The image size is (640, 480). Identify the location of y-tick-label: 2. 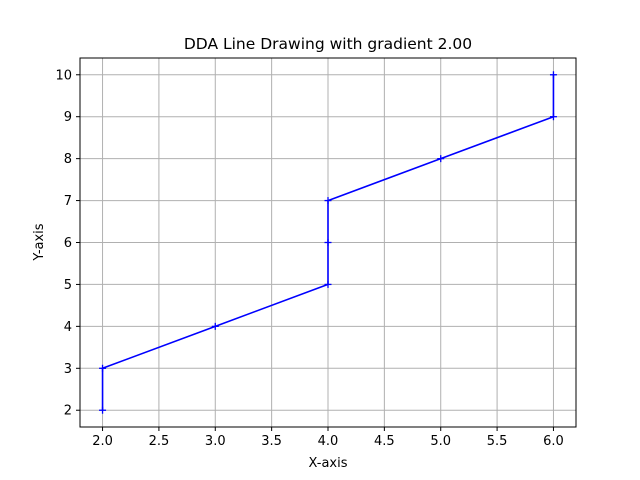
(68, 411).